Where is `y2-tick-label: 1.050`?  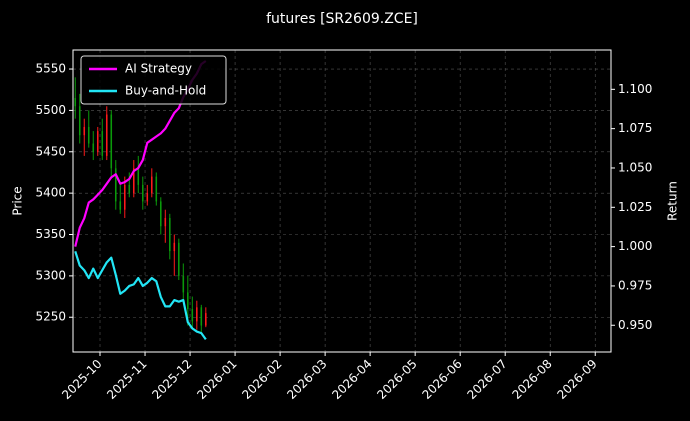
y2-tick-label: 1.050 is located at coordinates (635, 167).